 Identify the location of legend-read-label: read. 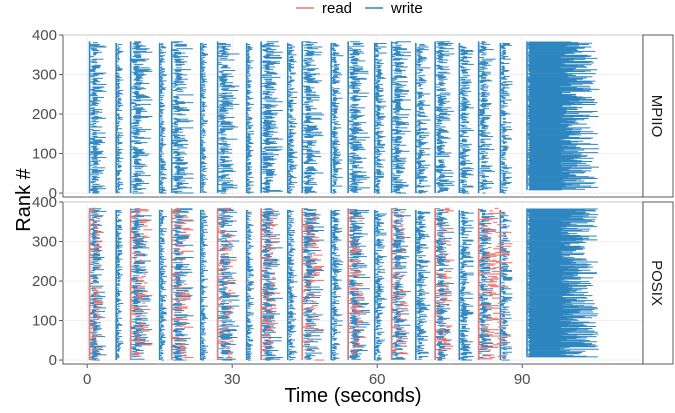
(337, 8).